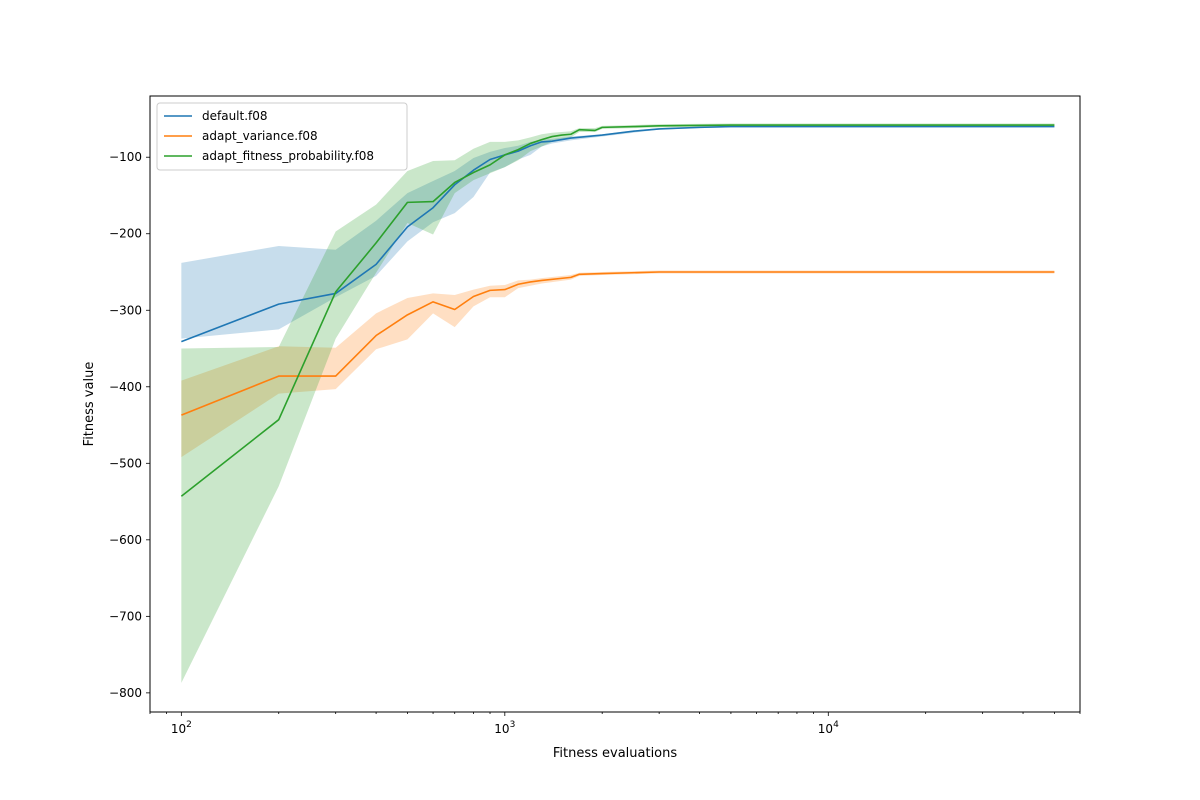  What do you see at coordinates (125, 234) in the screenshot?
I see `y-tick-label: −200` at bounding box center [125, 234].